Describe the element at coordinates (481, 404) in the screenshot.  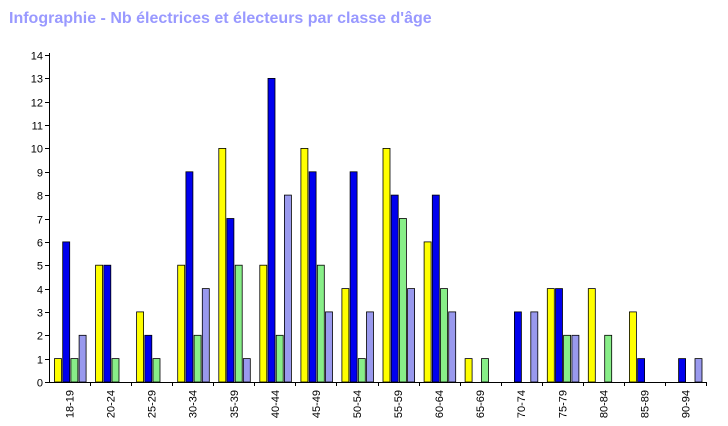
I see `x-tick-label: 65-69` at that location.